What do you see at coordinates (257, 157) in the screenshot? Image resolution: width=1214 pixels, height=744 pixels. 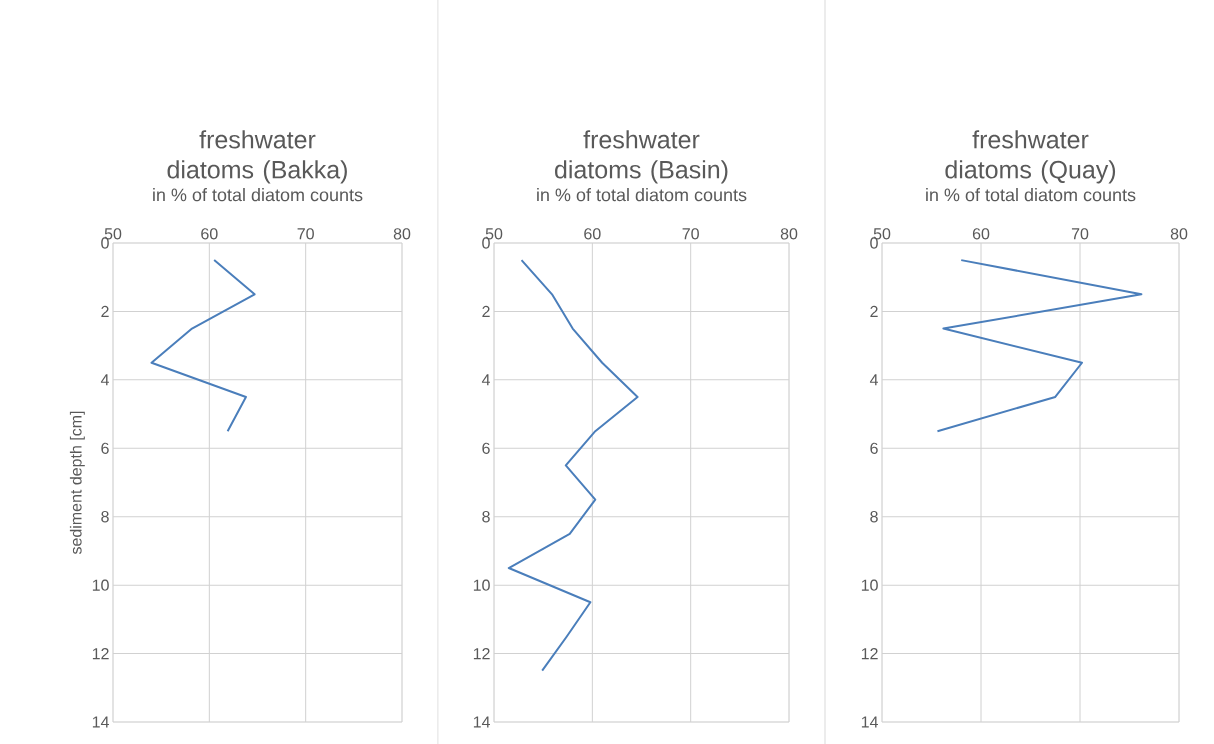 I see `chart-title: freshwater diatoms (Bakka)` at bounding box center [257, 157].